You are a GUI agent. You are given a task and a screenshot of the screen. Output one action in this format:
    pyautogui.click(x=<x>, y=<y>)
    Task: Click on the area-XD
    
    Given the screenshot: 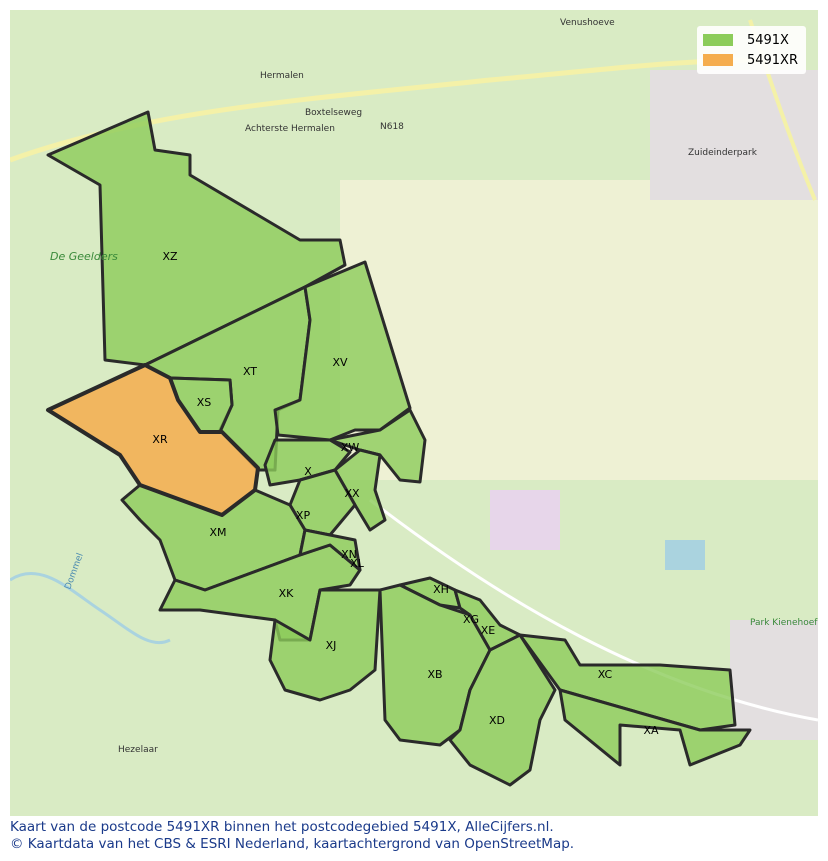 What is the action you would take?
    pyautogui.click(x=502, y=710)
    